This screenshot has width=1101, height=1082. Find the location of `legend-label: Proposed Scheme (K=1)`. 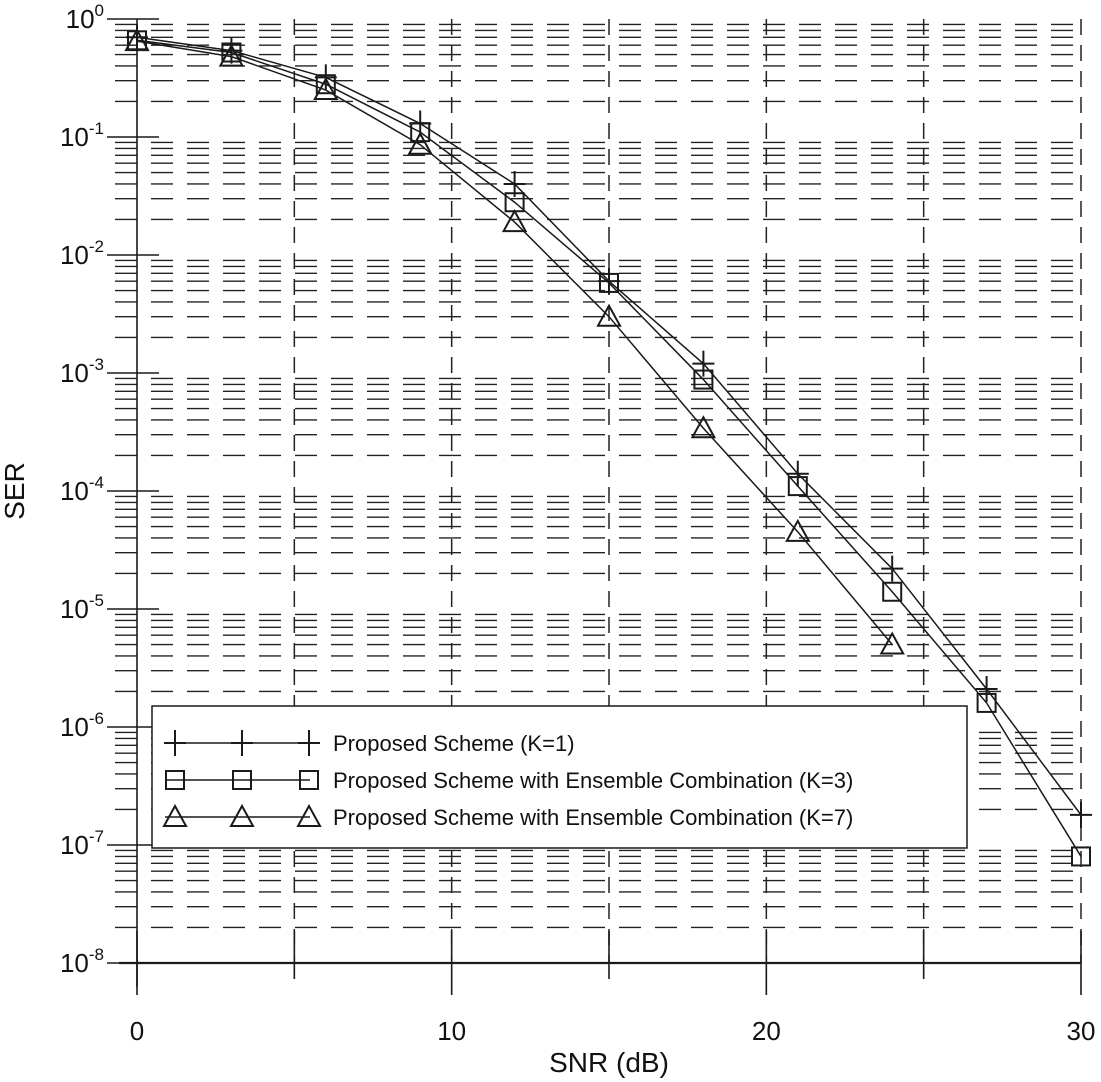

legend-label: Proposed Scheme (K=1) is located at coordinates (454, 743).